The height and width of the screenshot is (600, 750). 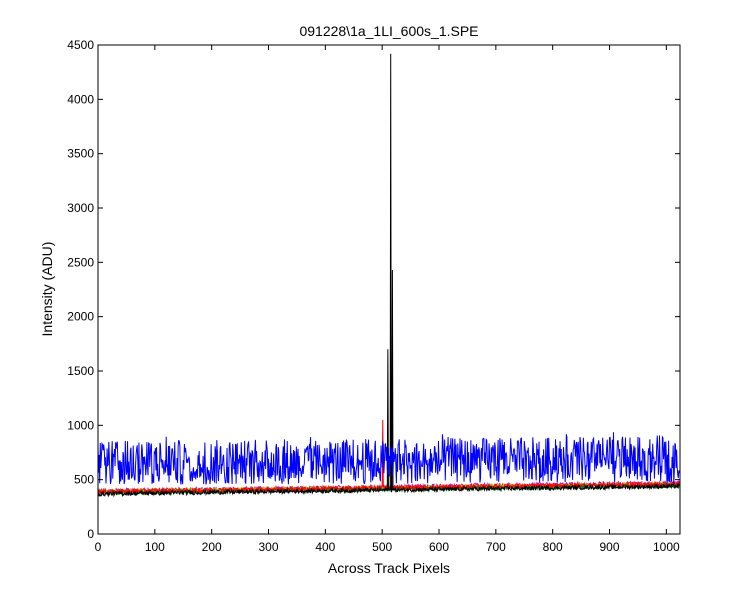 What do you see at coordinates (80, 45) in the screenshot?
I see `y-tick-label: 4500` at bounding box center [80, 45].